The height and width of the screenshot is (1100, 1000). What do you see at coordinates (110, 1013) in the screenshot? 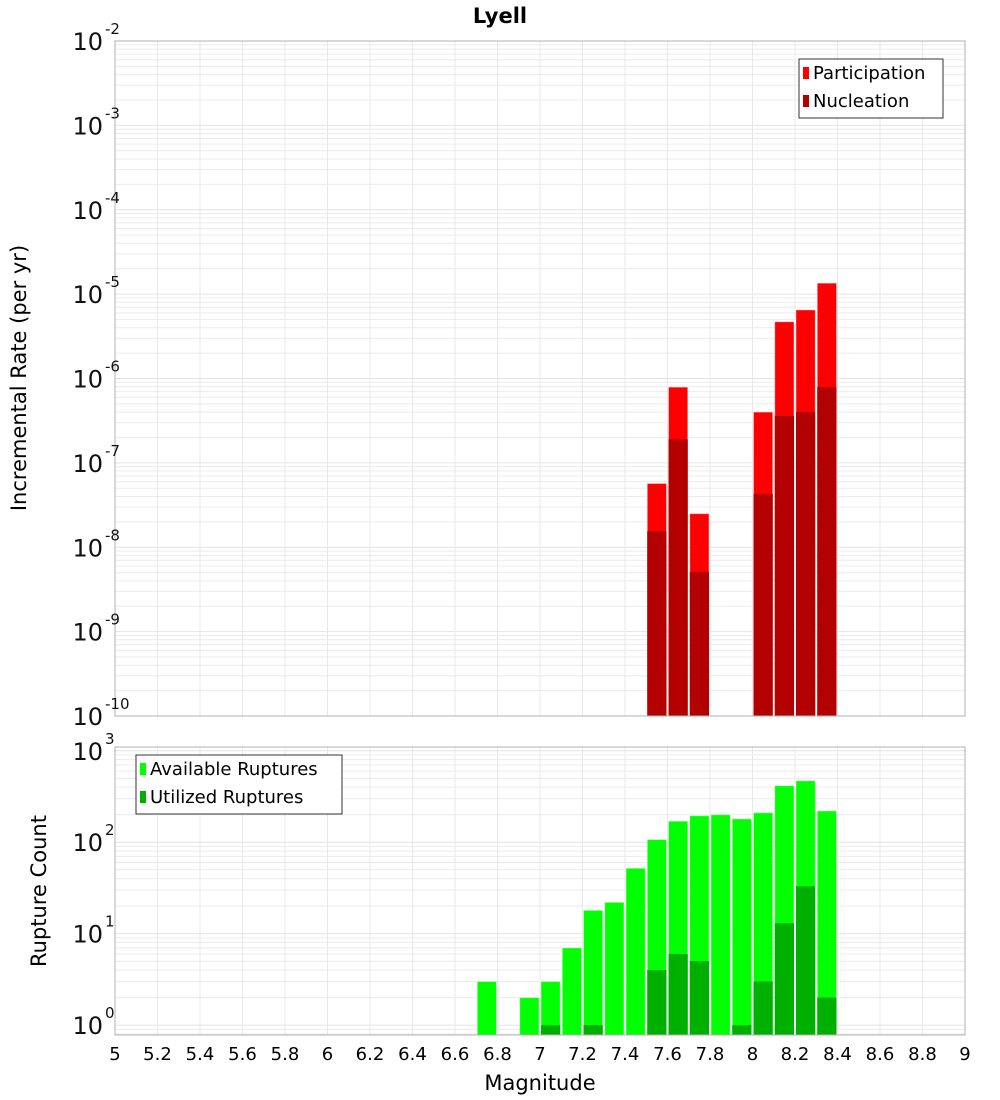
I see `y-tick-exponent: 0` at bounding box center [110, 1013].